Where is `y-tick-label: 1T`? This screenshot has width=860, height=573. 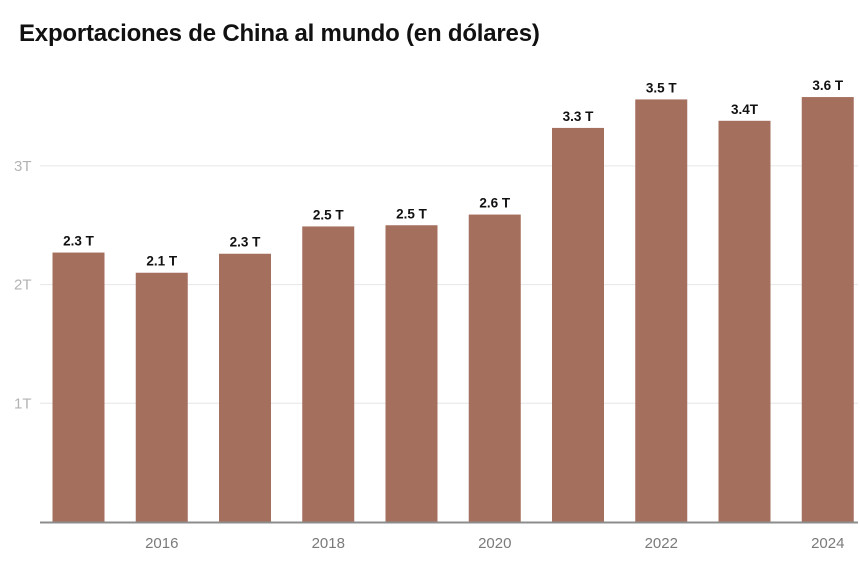
y-tick-label: 1T is located at coordinates (23, 403).